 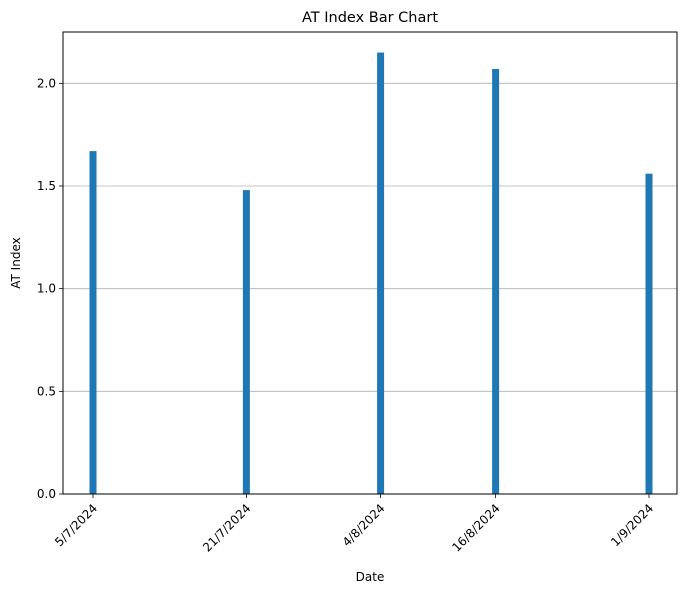 I want to click on x-tick-label: 5/7/2024, so click(x=76, y=525).